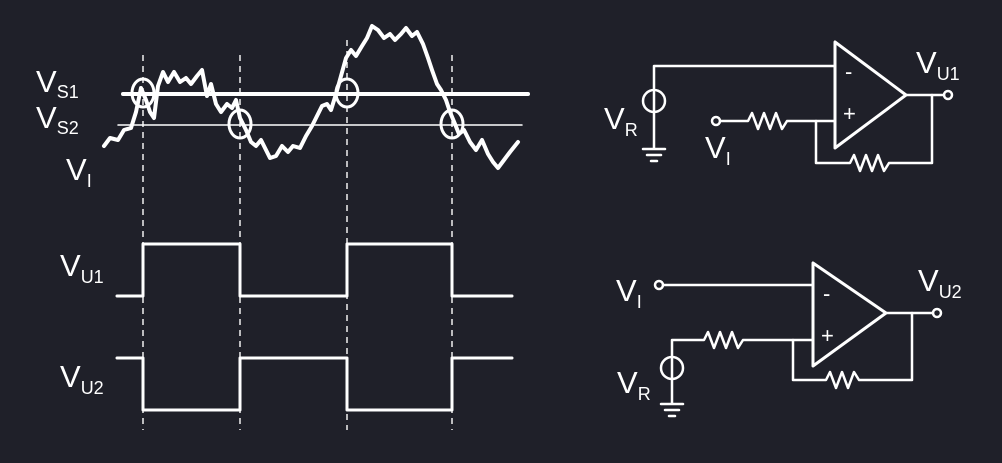  I want to click on comparator-circuit-2: - + VI VR VU2, so click(789, 339).